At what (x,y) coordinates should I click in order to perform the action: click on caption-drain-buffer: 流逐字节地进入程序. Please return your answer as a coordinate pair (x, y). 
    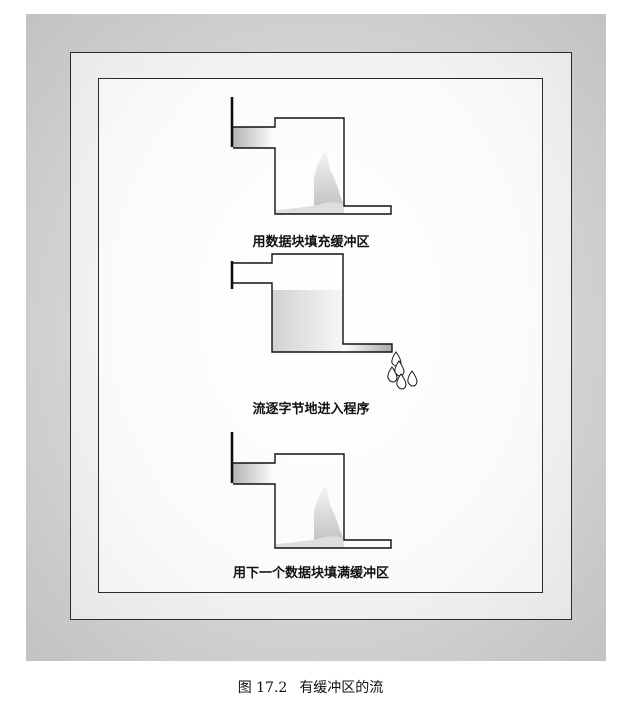
    Looking at the image, I should click on (311, 409).